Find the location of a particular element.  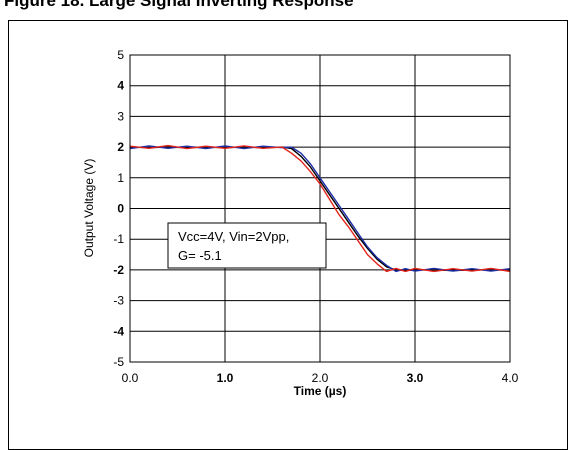

x-axis-label: Time (µs) is located at coordinates (320, 391).